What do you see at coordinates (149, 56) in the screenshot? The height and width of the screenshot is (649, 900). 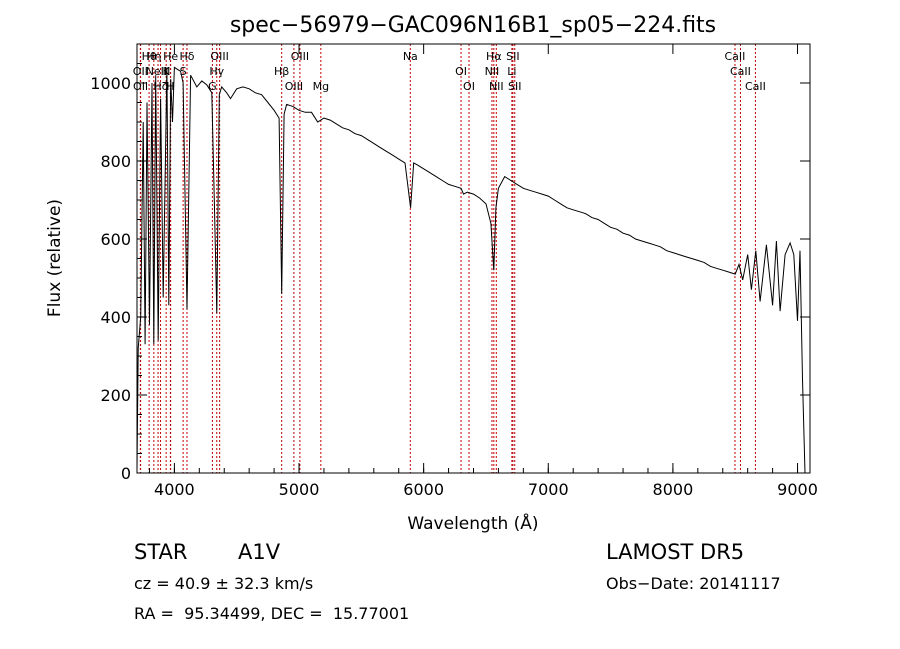 I see `line-marker-label: Hθ` at bounding box center [149, 56].